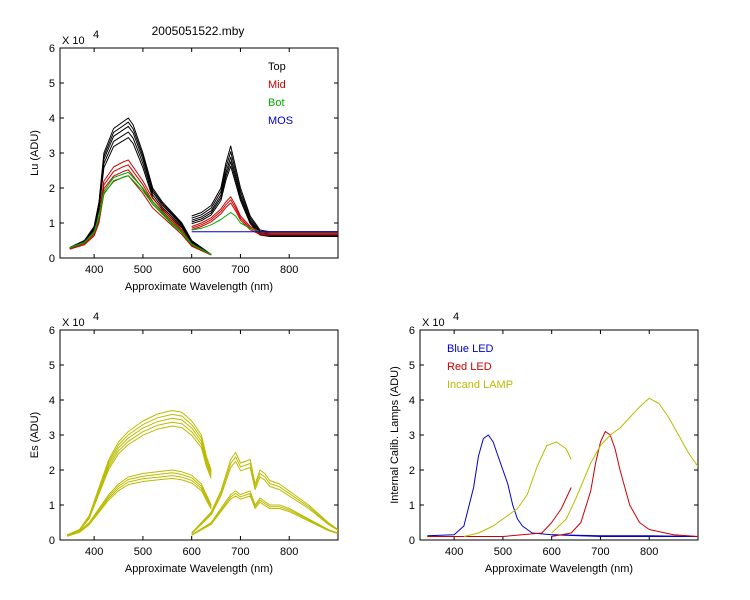 The width and height of the screenshot is (750, 600). I want to click on figure-title: 2005051522.mby, so click(198, 31).